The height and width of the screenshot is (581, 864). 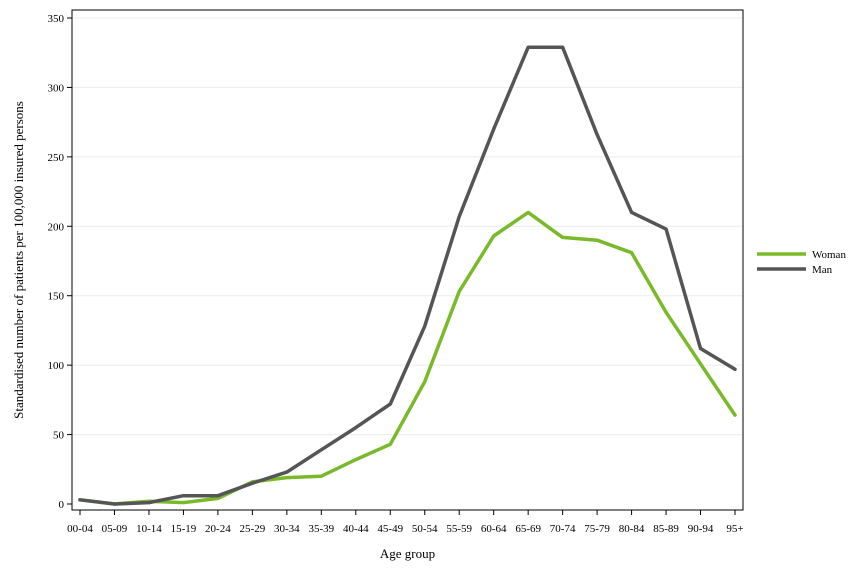 What do you see at coordinates (494, 529) in the screenshot?
I see `x-tick-label: 60-64` at bounding box center [494, 529].